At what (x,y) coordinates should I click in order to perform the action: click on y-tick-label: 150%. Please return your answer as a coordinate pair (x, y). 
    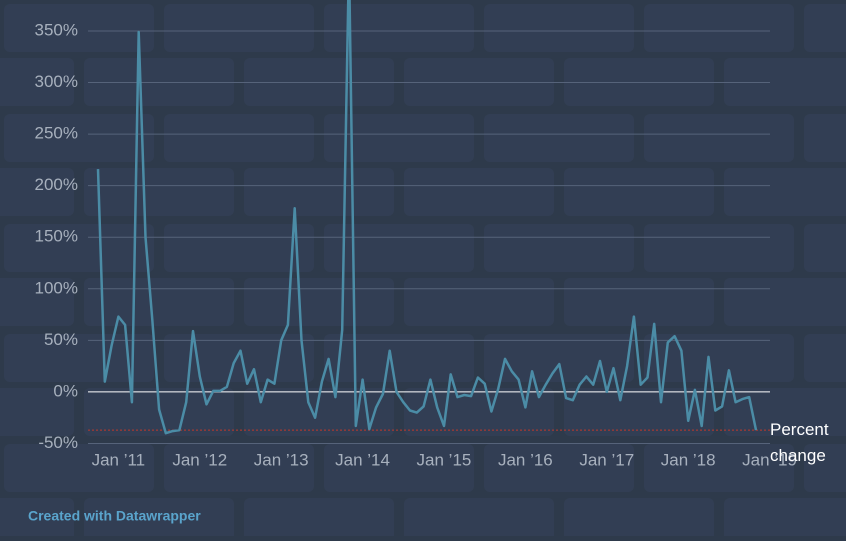
    Looking at the image, I should click on (56, 236).